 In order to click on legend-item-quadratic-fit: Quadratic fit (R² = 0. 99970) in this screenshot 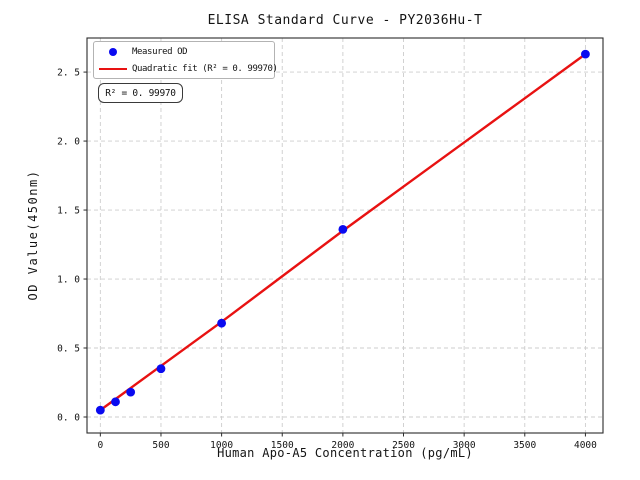, I will do `click(186, 69)`.